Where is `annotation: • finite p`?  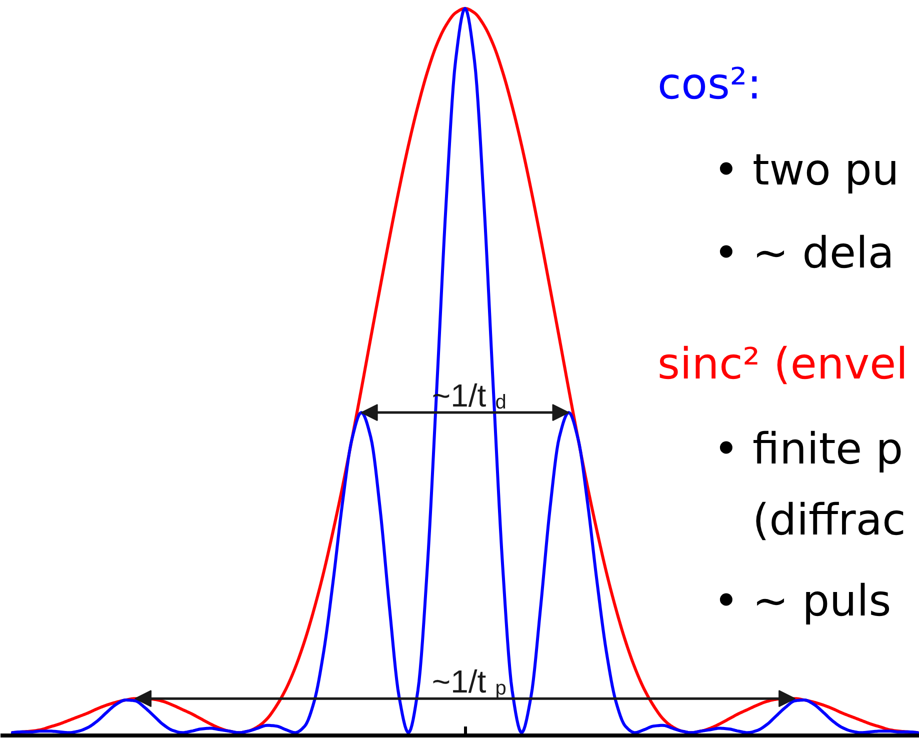
annotation: • finite p is located at coordinates (809, 449).